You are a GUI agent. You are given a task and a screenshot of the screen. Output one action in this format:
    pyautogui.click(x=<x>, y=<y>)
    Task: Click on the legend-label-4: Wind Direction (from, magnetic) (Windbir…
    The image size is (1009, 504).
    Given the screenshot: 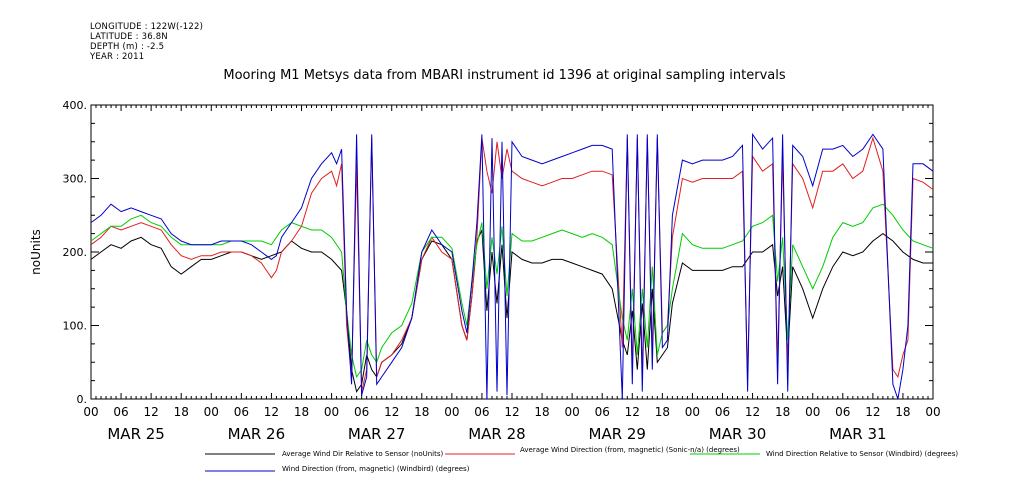 What is the action you would take?
    pyautogui.click(x=376, y=469)
    